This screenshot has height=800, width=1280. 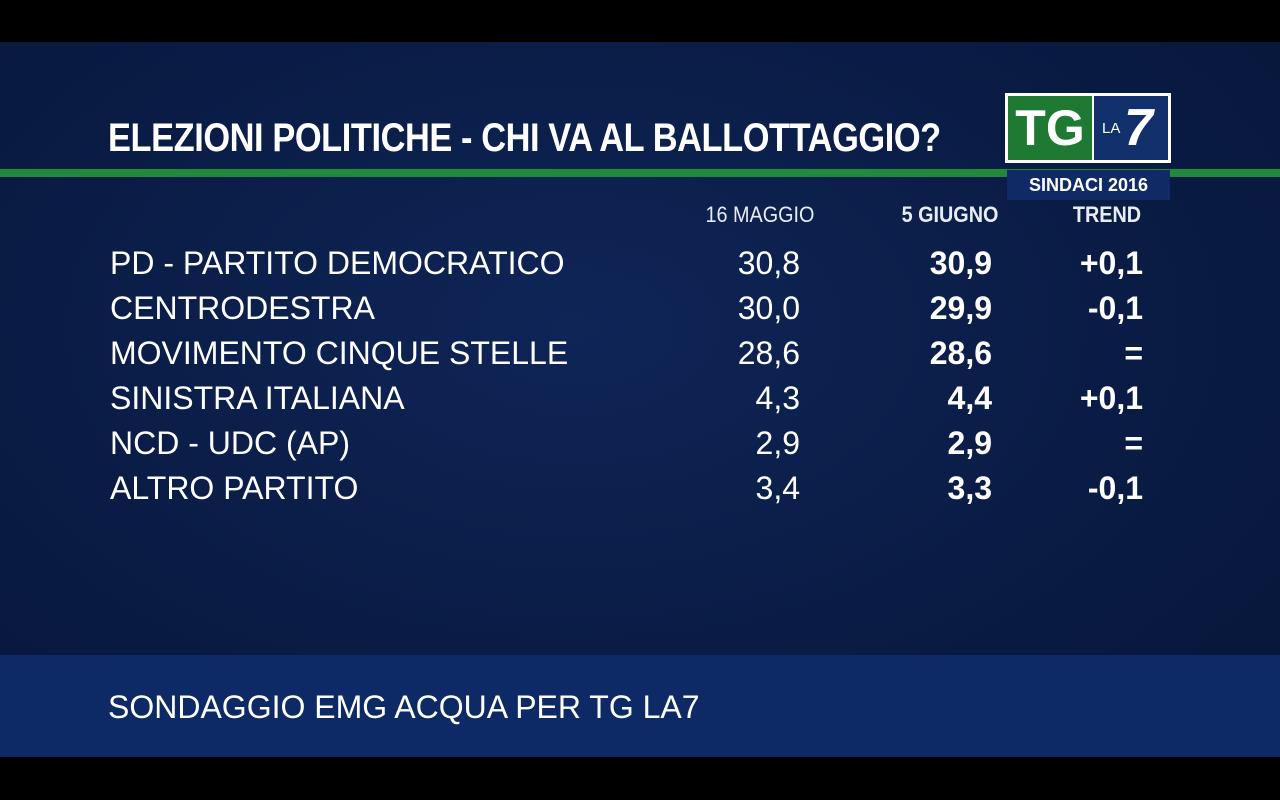 I want to click on party-name: NCD - UDC (AP), so click(x=230, y=443).